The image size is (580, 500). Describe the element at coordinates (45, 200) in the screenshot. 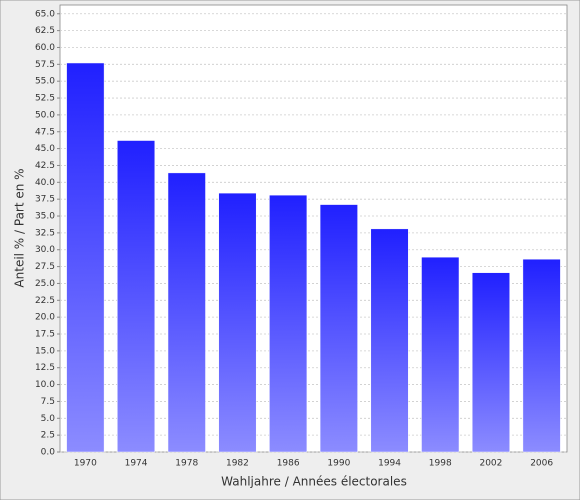

I see `y-tick-label: 37.5` at that location.